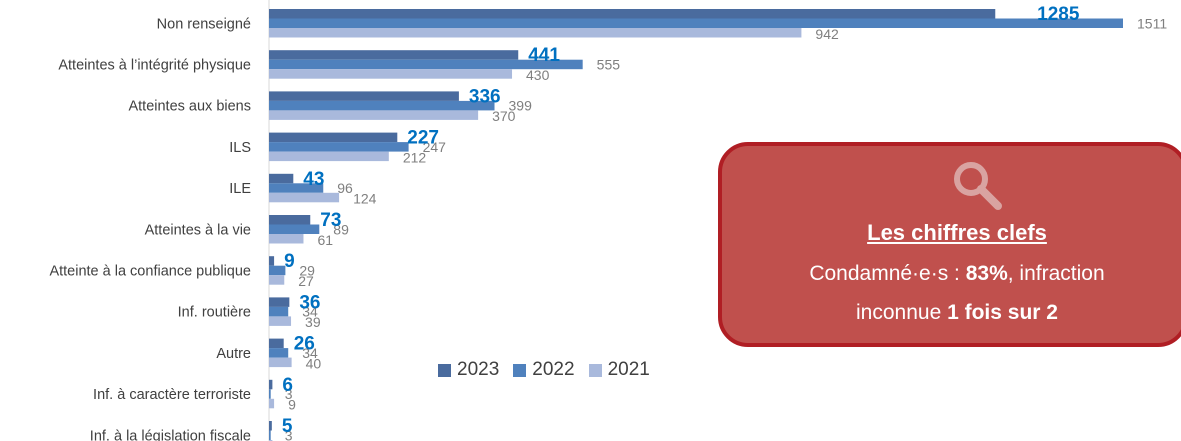 This screenshot has width=1181, height=441. I want to click on data-label-2023-inf-a-la-legislation-fiscale: 5, so click(287, 426).